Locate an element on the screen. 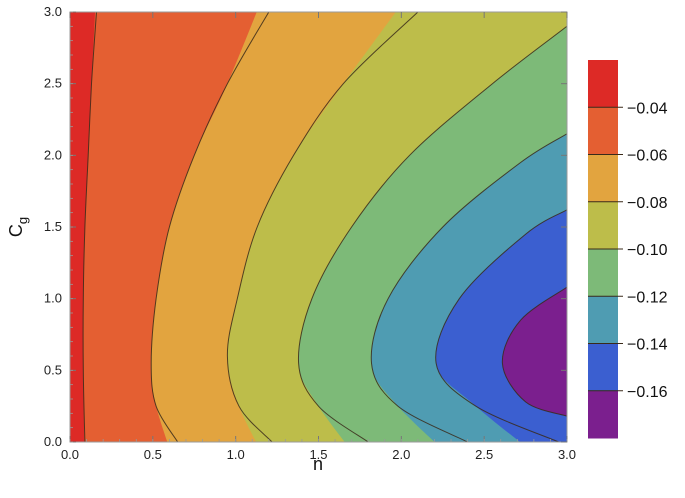 This screenshot has width=685, height=498. colorbar-label: −0.04 is located at coordinates (647, 108).